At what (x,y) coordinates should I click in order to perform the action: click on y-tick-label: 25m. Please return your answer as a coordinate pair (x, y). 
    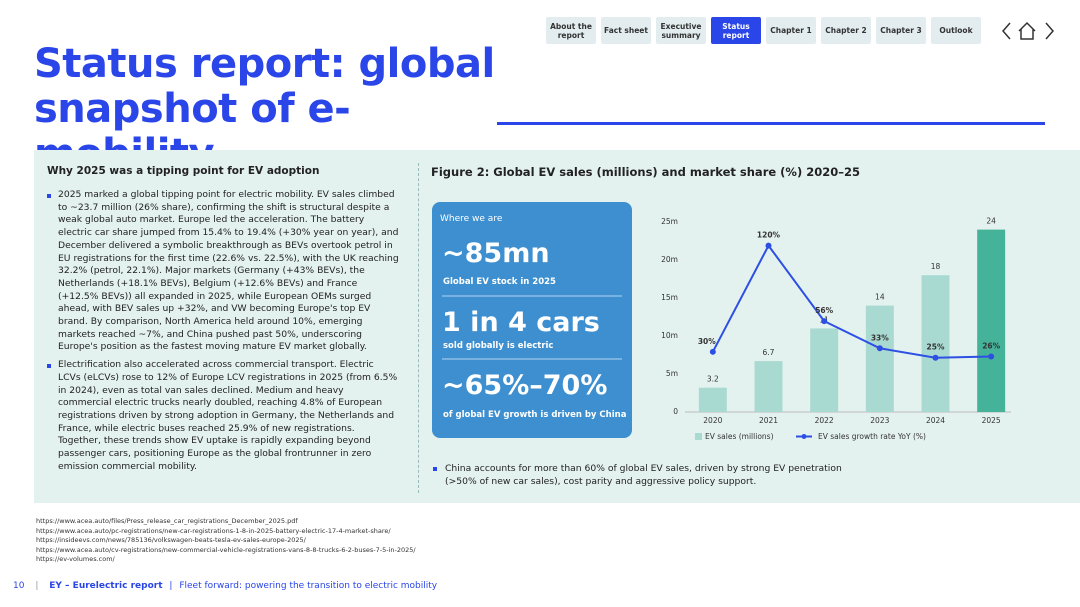
    Looking at the image, I should click on (669, 221).